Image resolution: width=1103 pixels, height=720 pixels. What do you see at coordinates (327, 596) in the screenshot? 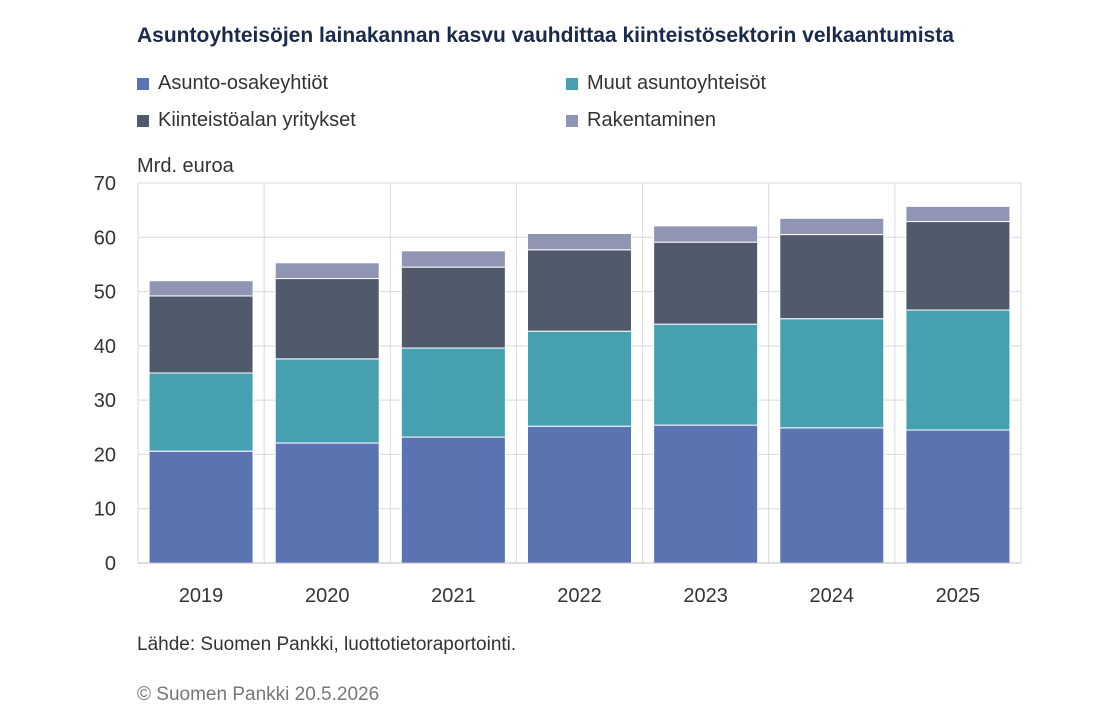
I see `x-tick-label: 2020` at bounding box center [327, 596].